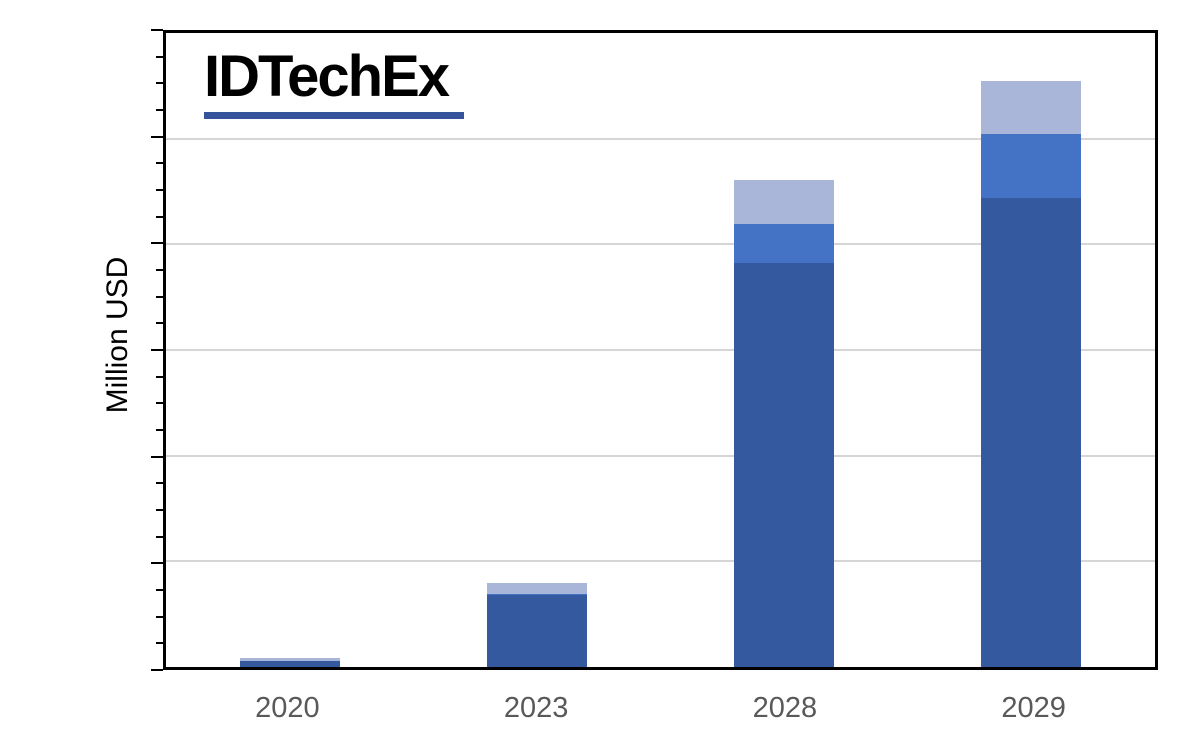 The height and width of the screenshot is (744, 1181). I want to click on x-axis-label: 2023, so click(536, 708).